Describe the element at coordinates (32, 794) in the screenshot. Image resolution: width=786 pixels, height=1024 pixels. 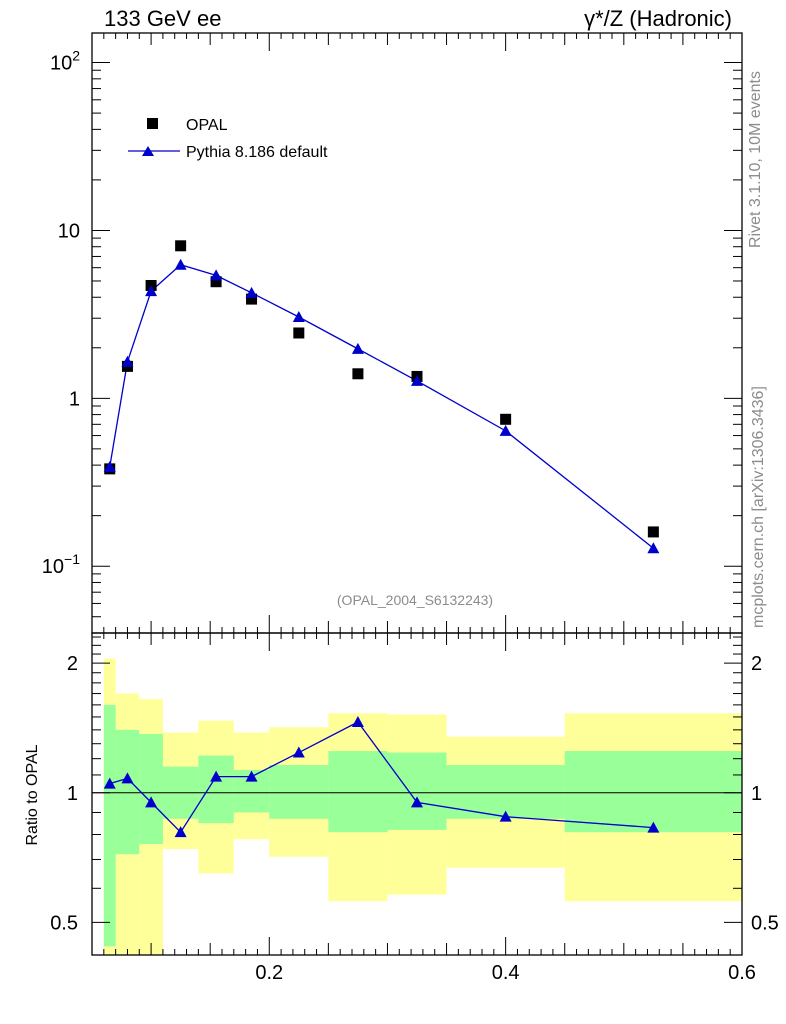
I see `ratio-y-axis-label: Ratio to OPAL` at that location.